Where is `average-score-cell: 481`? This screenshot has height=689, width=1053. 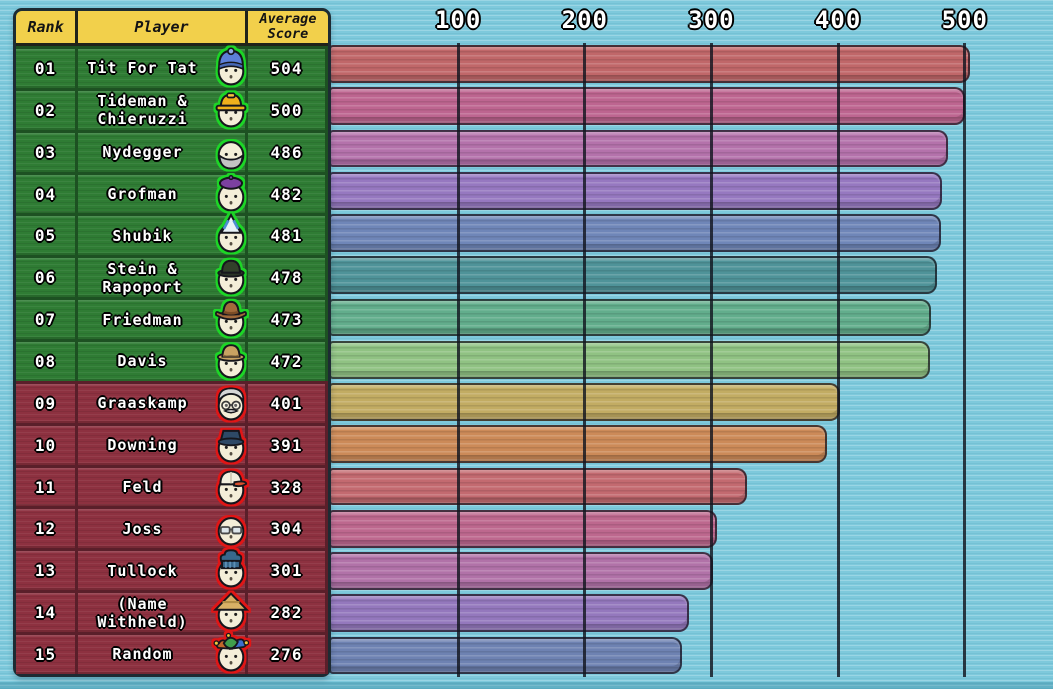 average-score-cell: 481 is located at coordinates (288, 234).